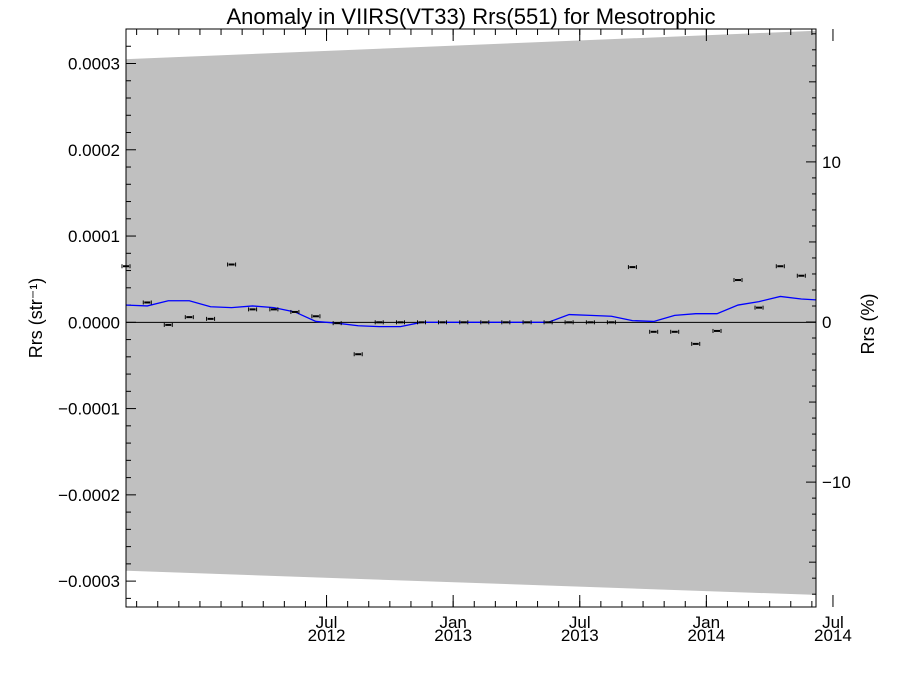  I want to click on y-tick-label-left: 0.0003, so click(94, 64).